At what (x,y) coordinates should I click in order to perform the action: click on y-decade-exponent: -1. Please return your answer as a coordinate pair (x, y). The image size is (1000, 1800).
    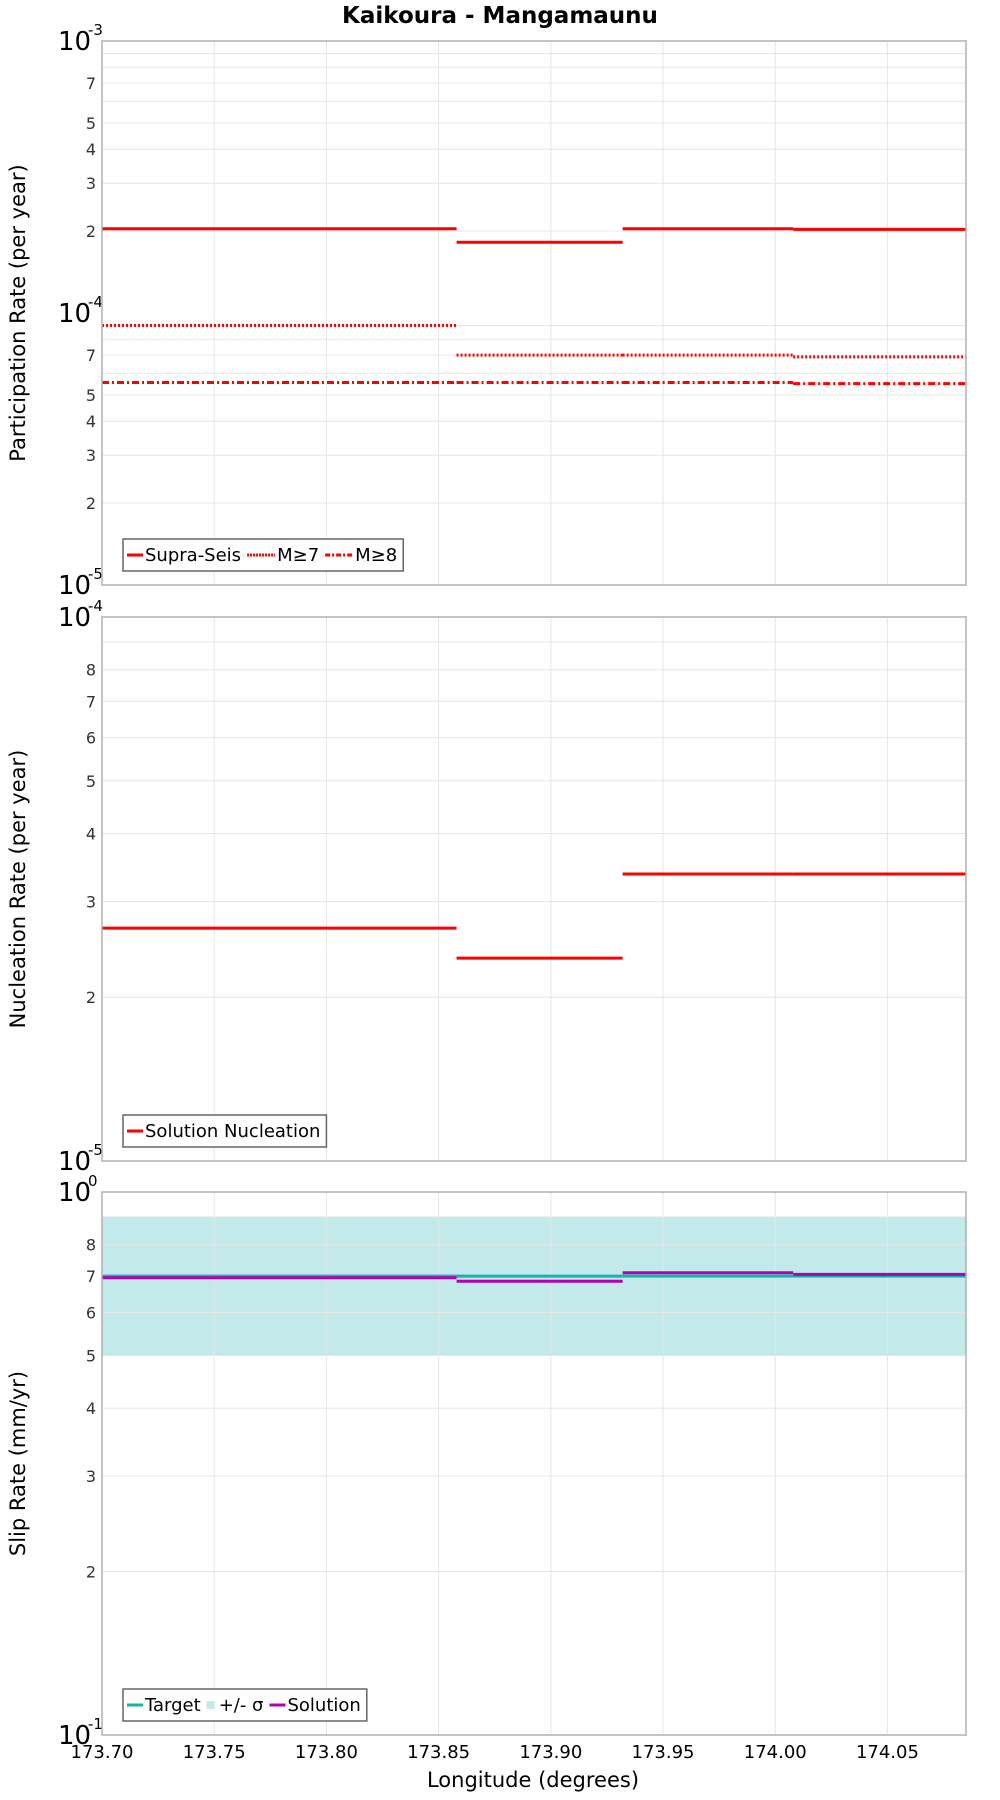
    Looking at the image, I should click on (95, 1724).